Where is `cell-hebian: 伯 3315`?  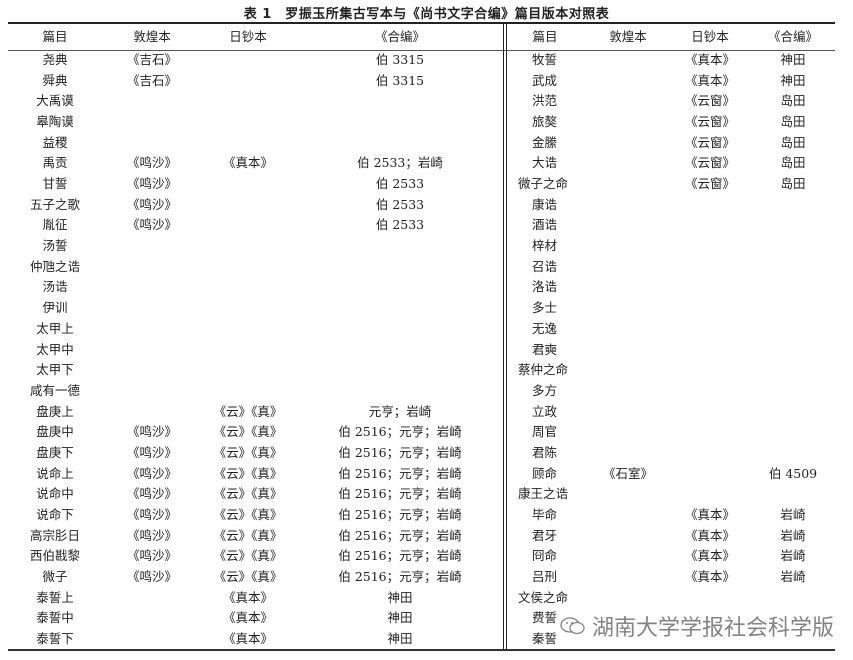
cell-hebian: 伯 3315 is located at coordinates (400, 59).